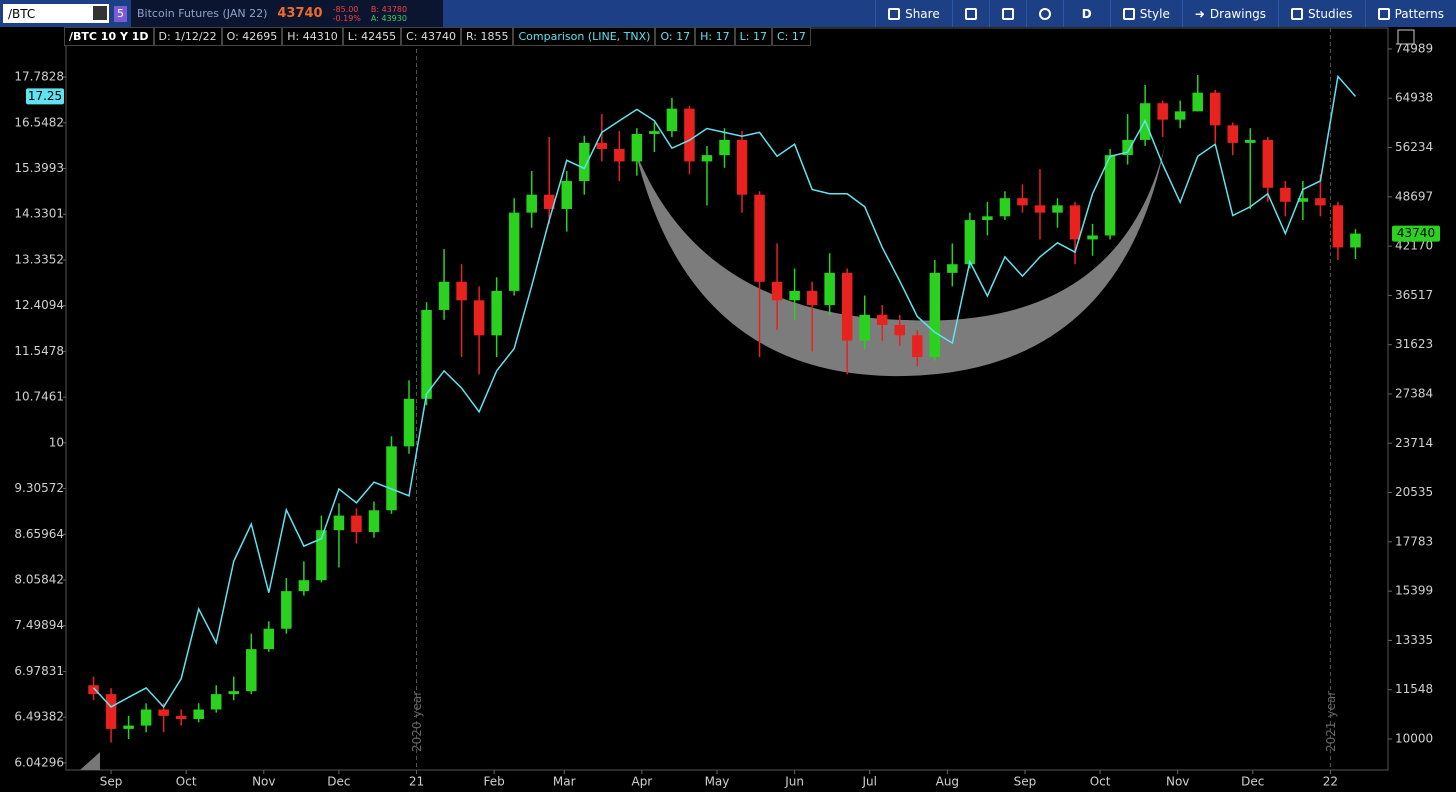 The height and width of the screenshot is (792, 1456). Describe the element at coordinates (1145, 13) in the screenshot. I see `style-button: Style` at that location.